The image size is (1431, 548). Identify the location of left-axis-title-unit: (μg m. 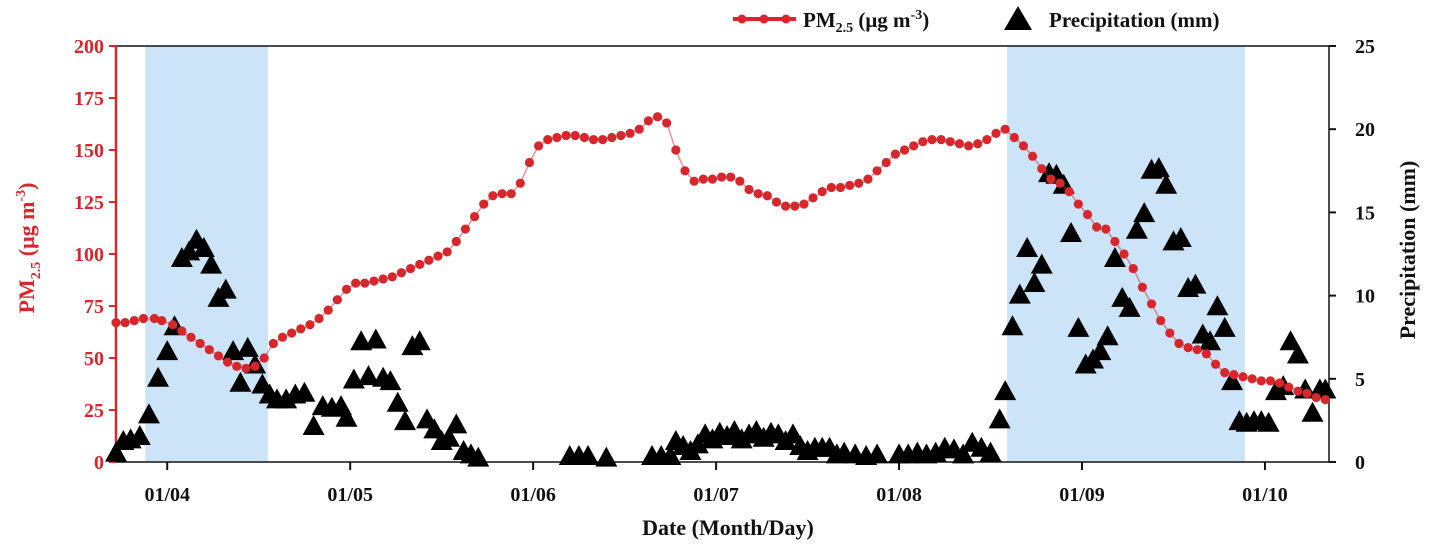
(26, 232).